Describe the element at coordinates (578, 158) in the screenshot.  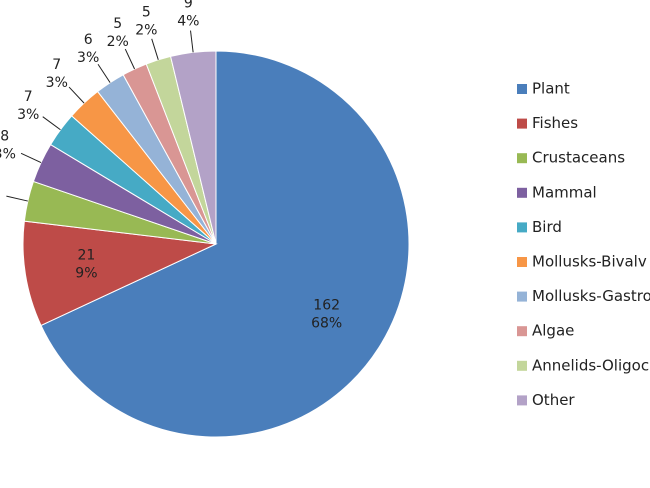
I see `legend-label: Crustaceans` at that location.